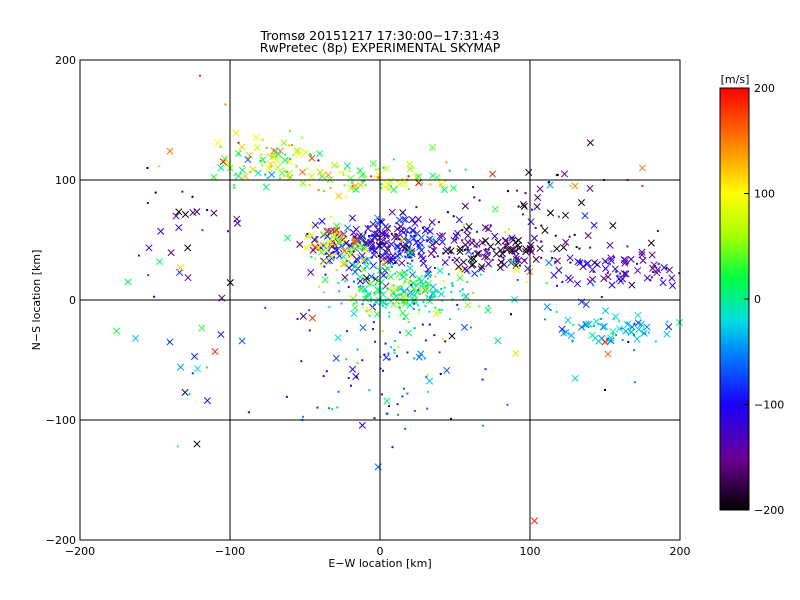 The height and width of the screenshot is (600, 800). I want to click on x-axis-label: E−W location [km], so click(379, 563).